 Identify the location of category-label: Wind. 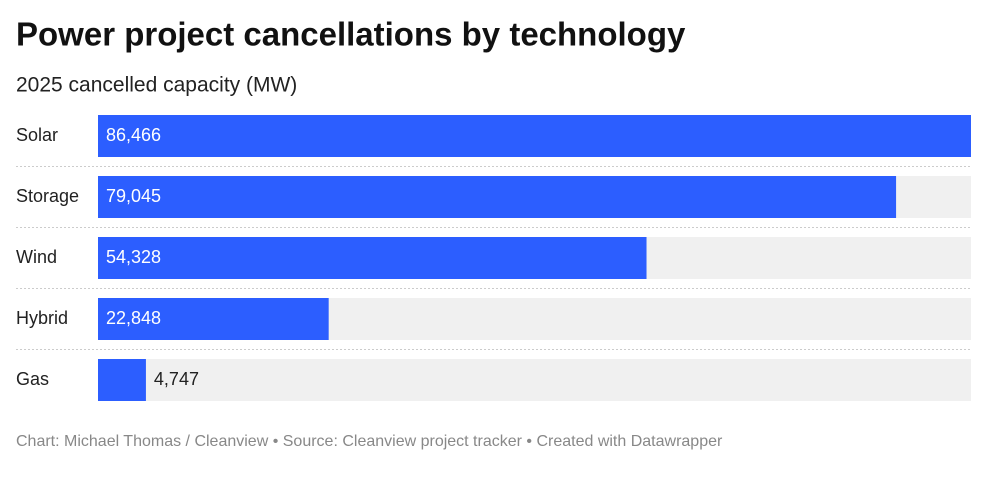
(36, 257).